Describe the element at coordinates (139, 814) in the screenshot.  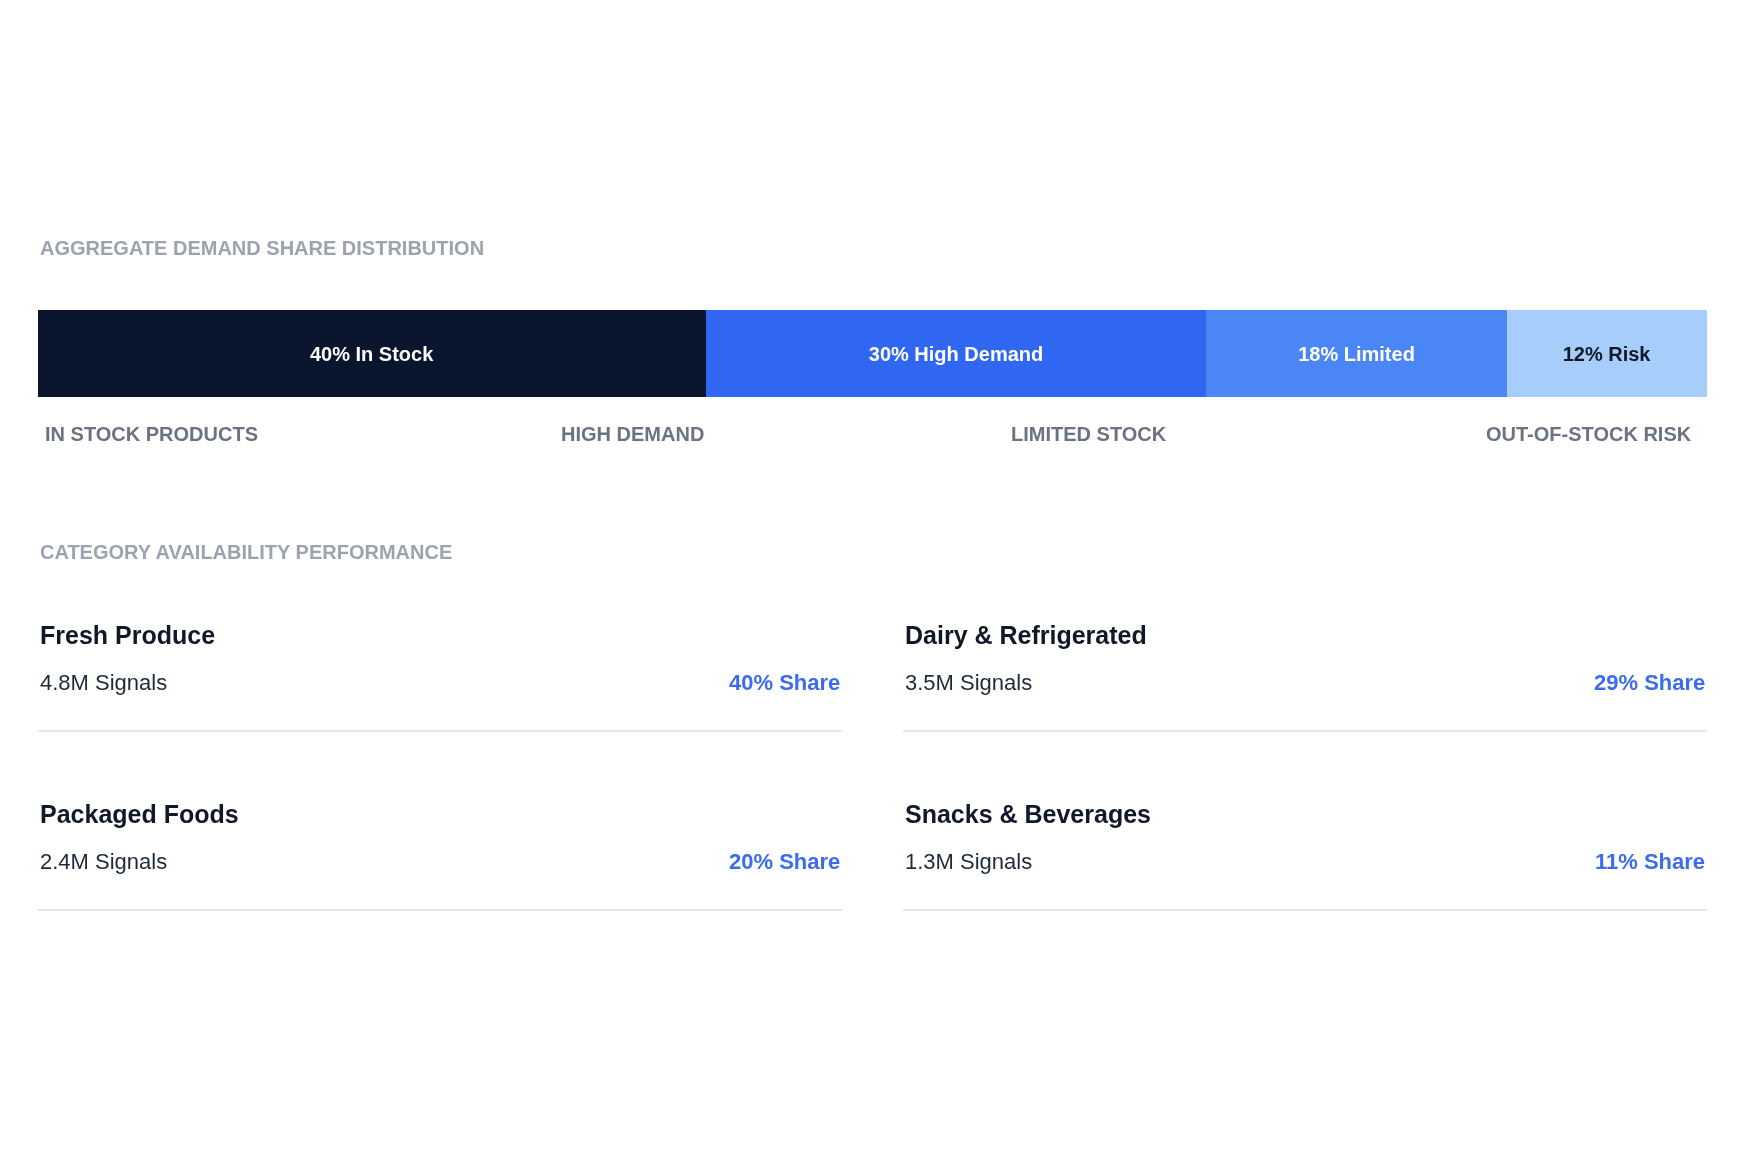
I see `category-label: Packaged Foods` at that location.